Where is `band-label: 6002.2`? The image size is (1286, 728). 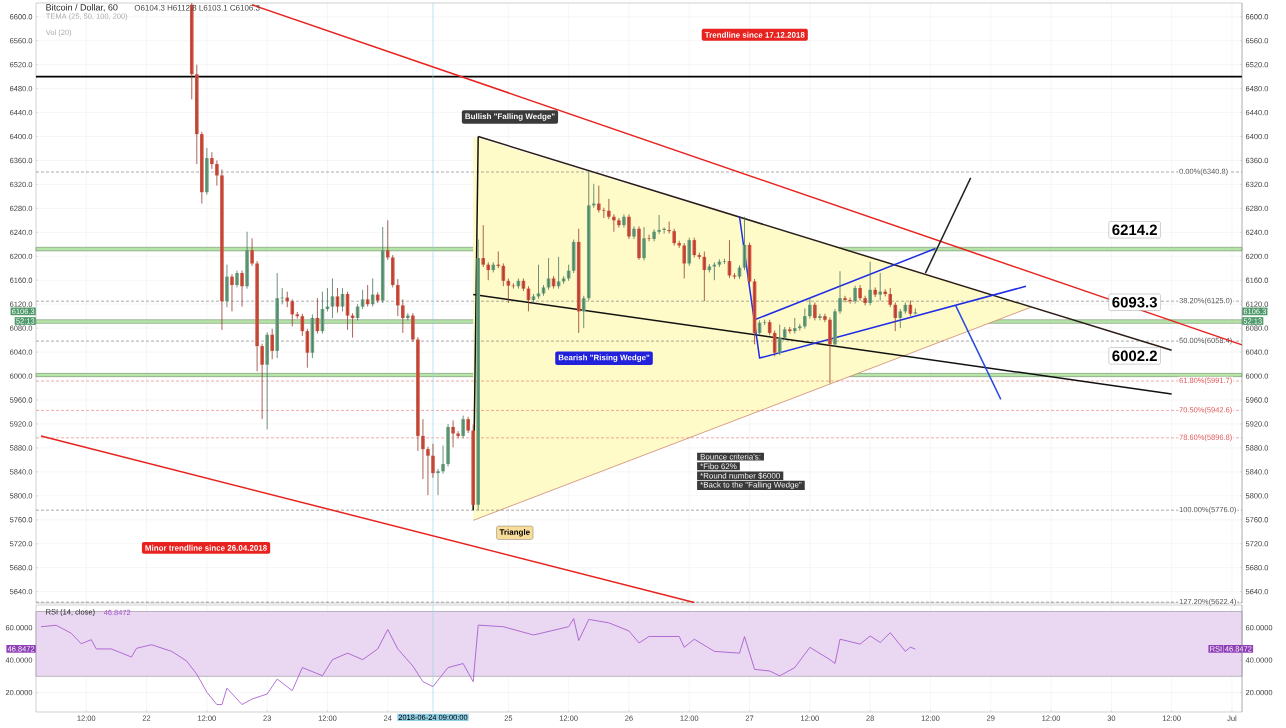 band-label: 6002.2 is located at coordinates (1134, 356).